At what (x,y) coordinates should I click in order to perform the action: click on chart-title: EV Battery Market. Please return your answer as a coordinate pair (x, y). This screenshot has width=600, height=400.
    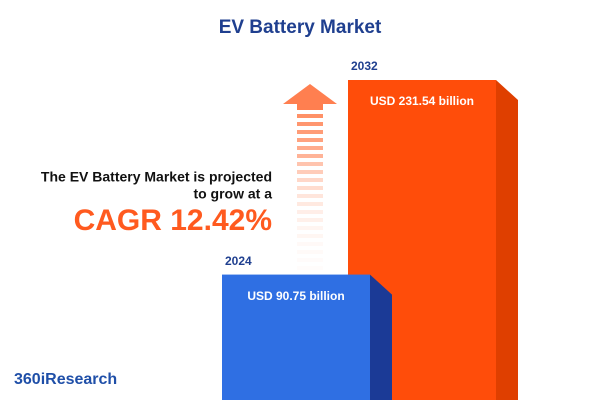
    Looking at the image, I should click on (300, 27).